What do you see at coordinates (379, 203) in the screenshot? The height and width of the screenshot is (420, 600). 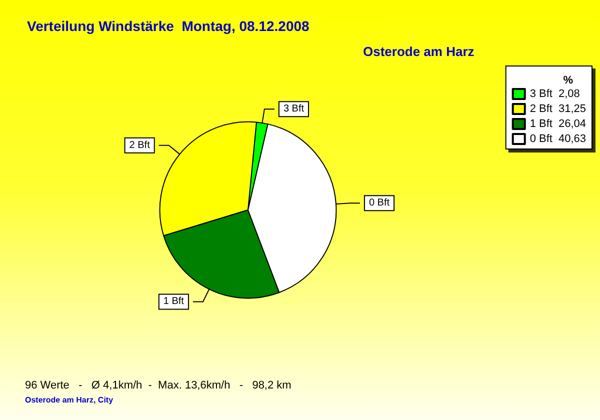 I see `slice-label: 0 Bft` at bounding box center [379, 203].